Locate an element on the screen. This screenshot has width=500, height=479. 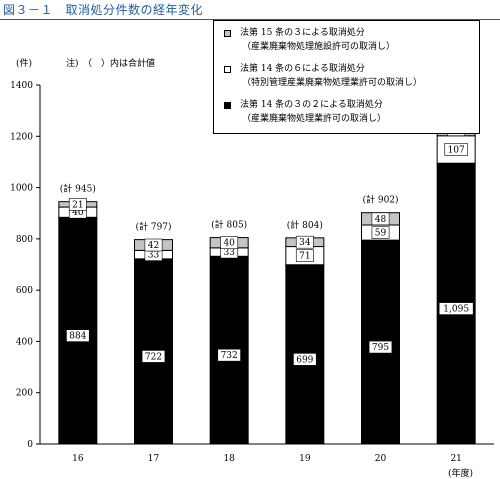
data-label: 884 is located at coordinates (77, 337).